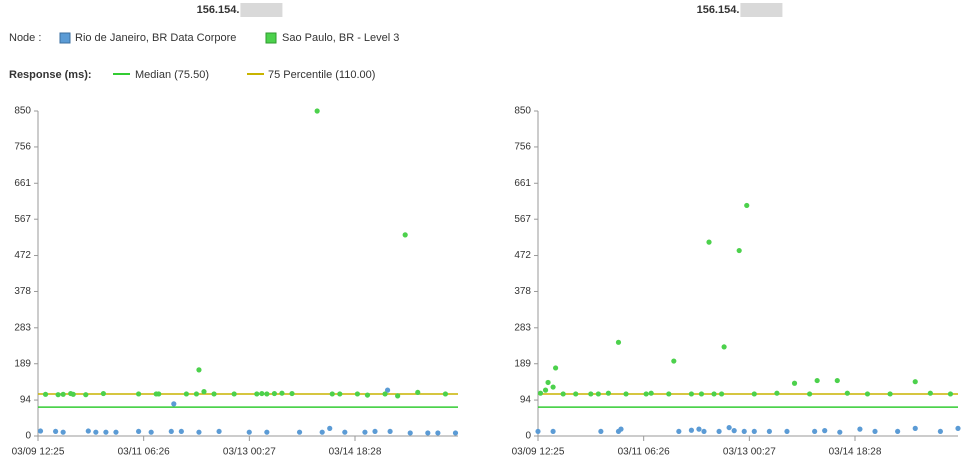 The height and width of the screenshot is (471, 965). Describe the element at coordinates (155, 38) in the screenshot. I see `legend-entry: Rio de Janeiro, BR Data Corpore` at that location.